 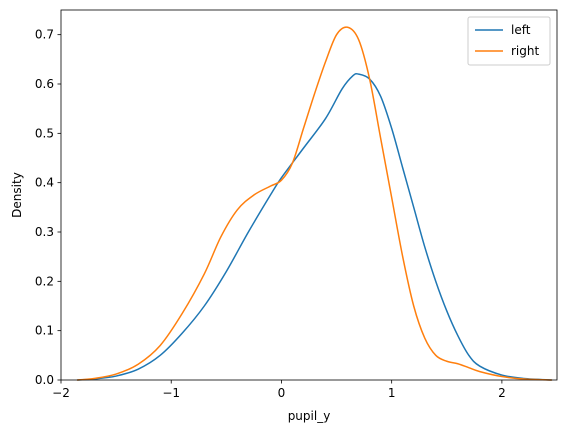 I want to click on x-tick-label: −1, so click(x=171, y=393).